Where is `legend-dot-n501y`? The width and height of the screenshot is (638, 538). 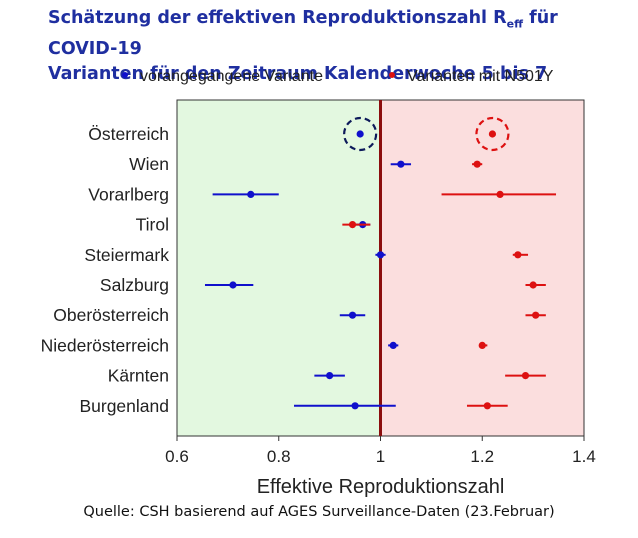 legend-dot-n501y is located at coordinates (392, 74).